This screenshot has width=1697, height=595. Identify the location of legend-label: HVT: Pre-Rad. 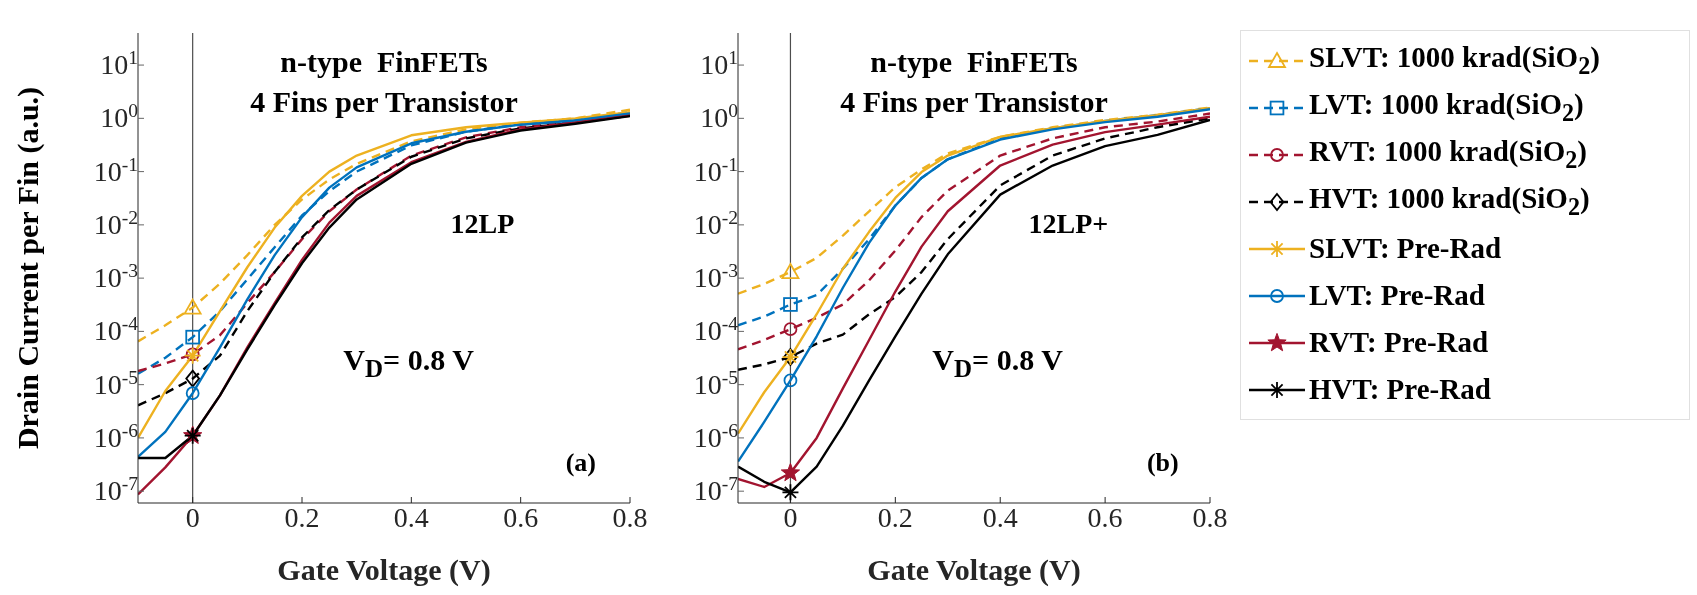
(1400, 389).